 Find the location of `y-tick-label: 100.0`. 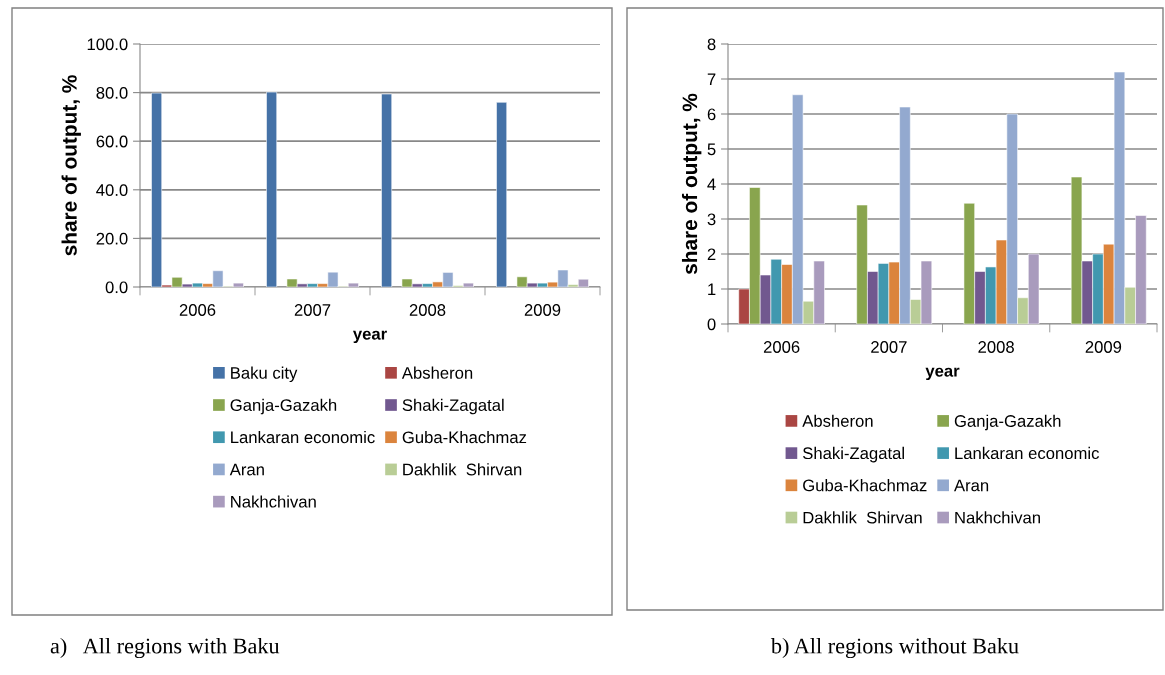

y-tick-label: 100.0 is located at coordinates (107, 44).